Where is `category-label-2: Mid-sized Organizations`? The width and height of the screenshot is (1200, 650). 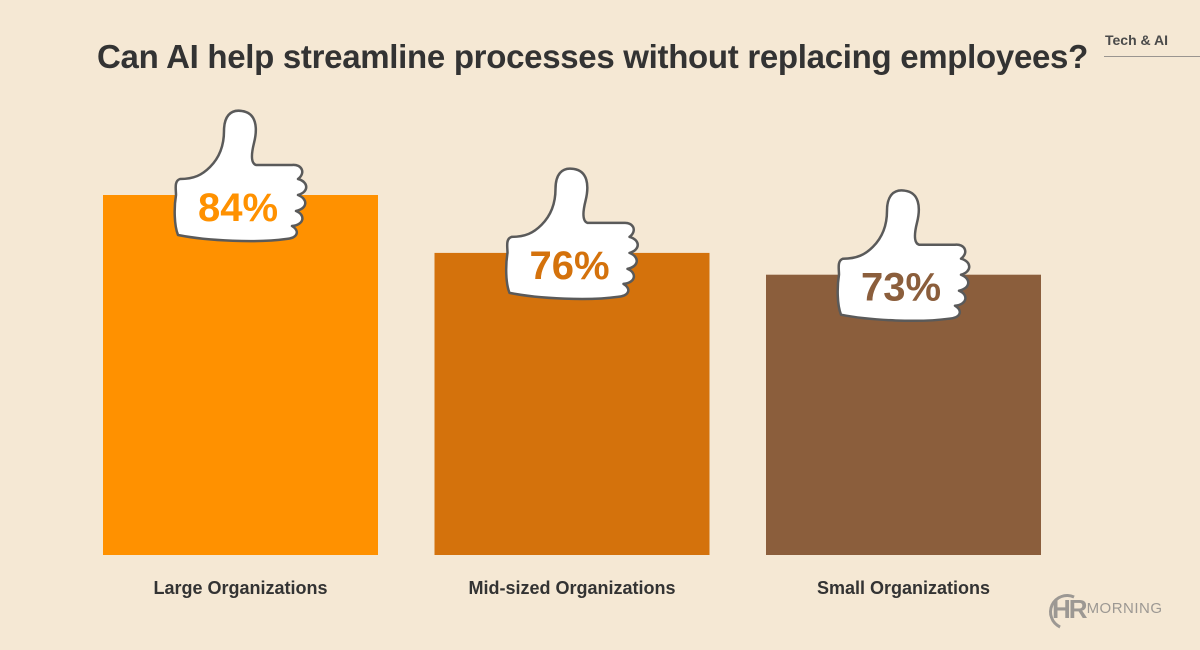
category-label-2: Mid-sized Organizations is located at coordinates (571, 588).